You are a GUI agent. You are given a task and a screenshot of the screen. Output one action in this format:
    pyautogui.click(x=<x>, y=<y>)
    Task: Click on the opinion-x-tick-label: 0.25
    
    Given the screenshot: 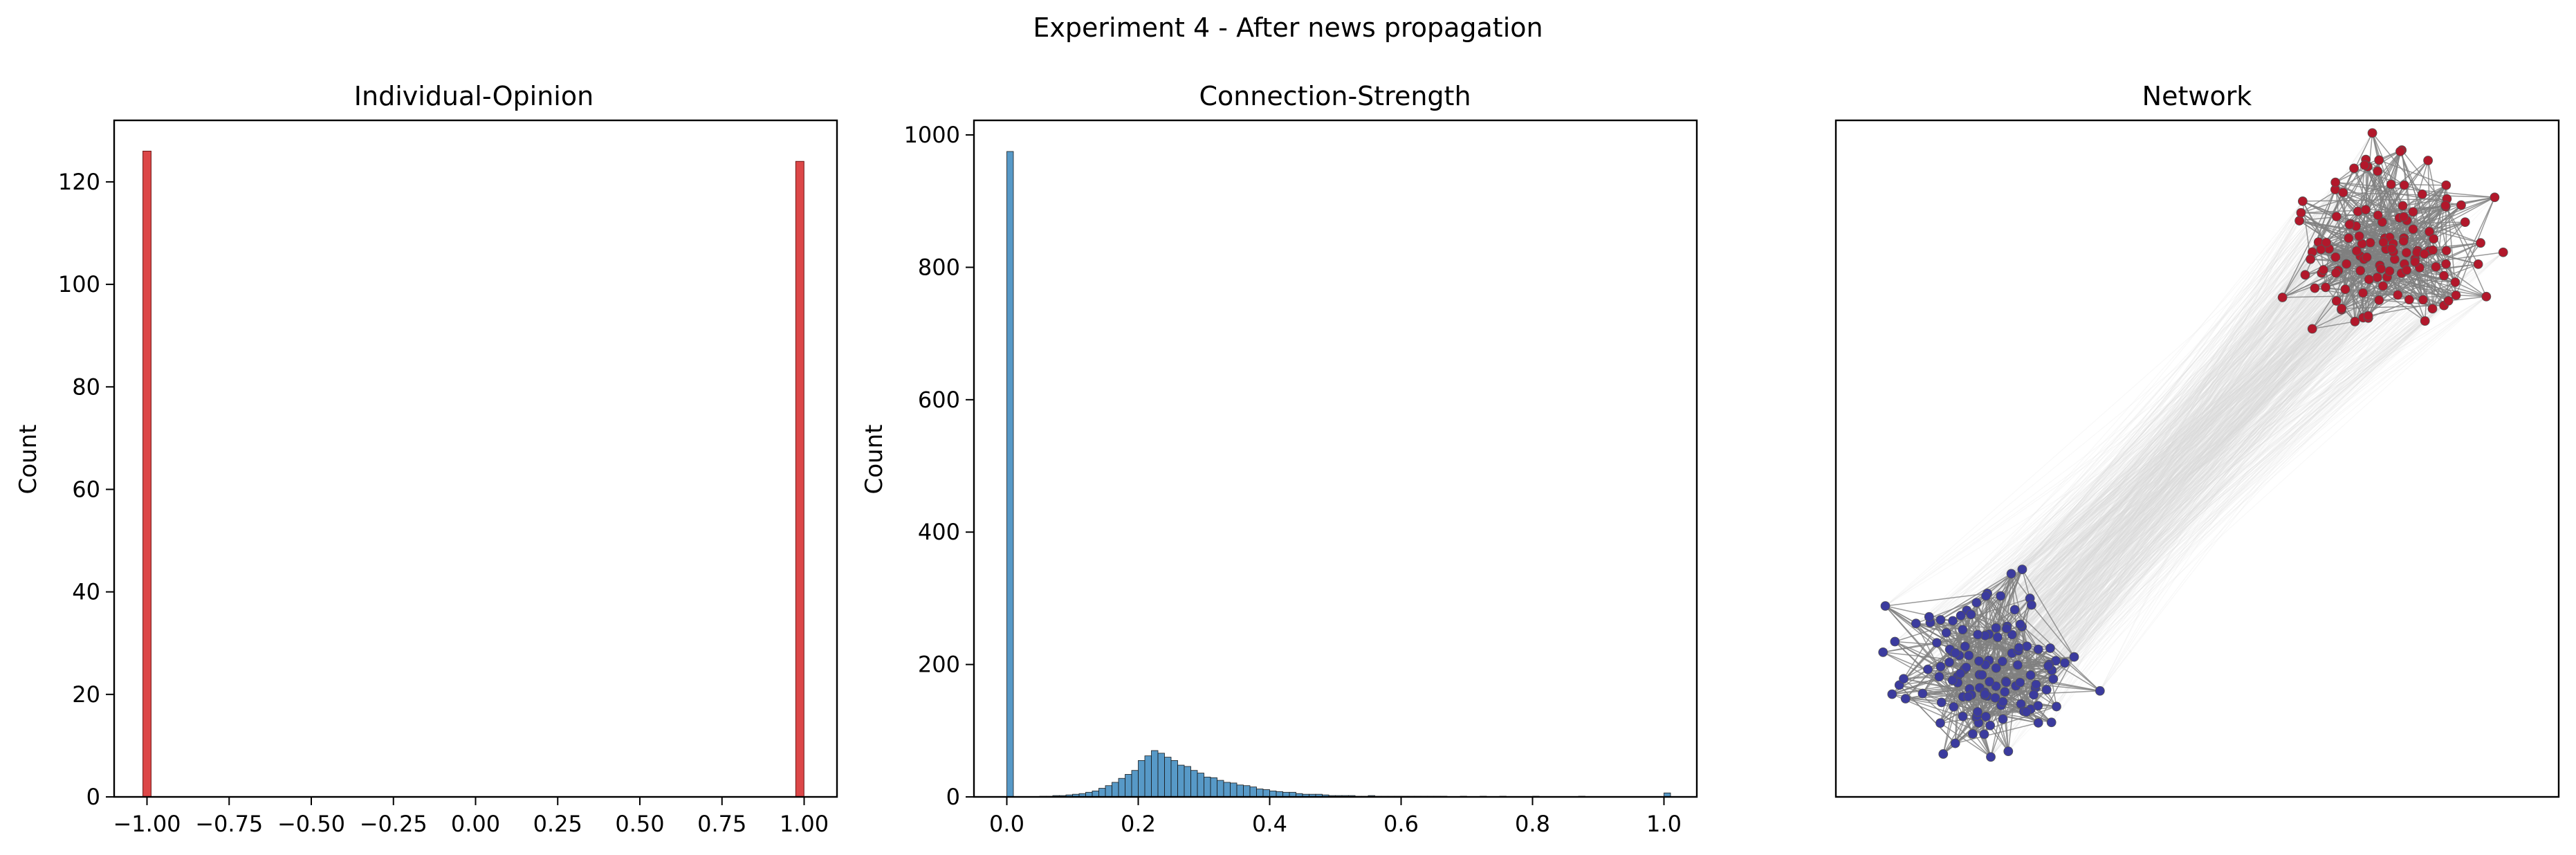 What is the action you would take?
    pyautogui.click(x=557, y=824)
    